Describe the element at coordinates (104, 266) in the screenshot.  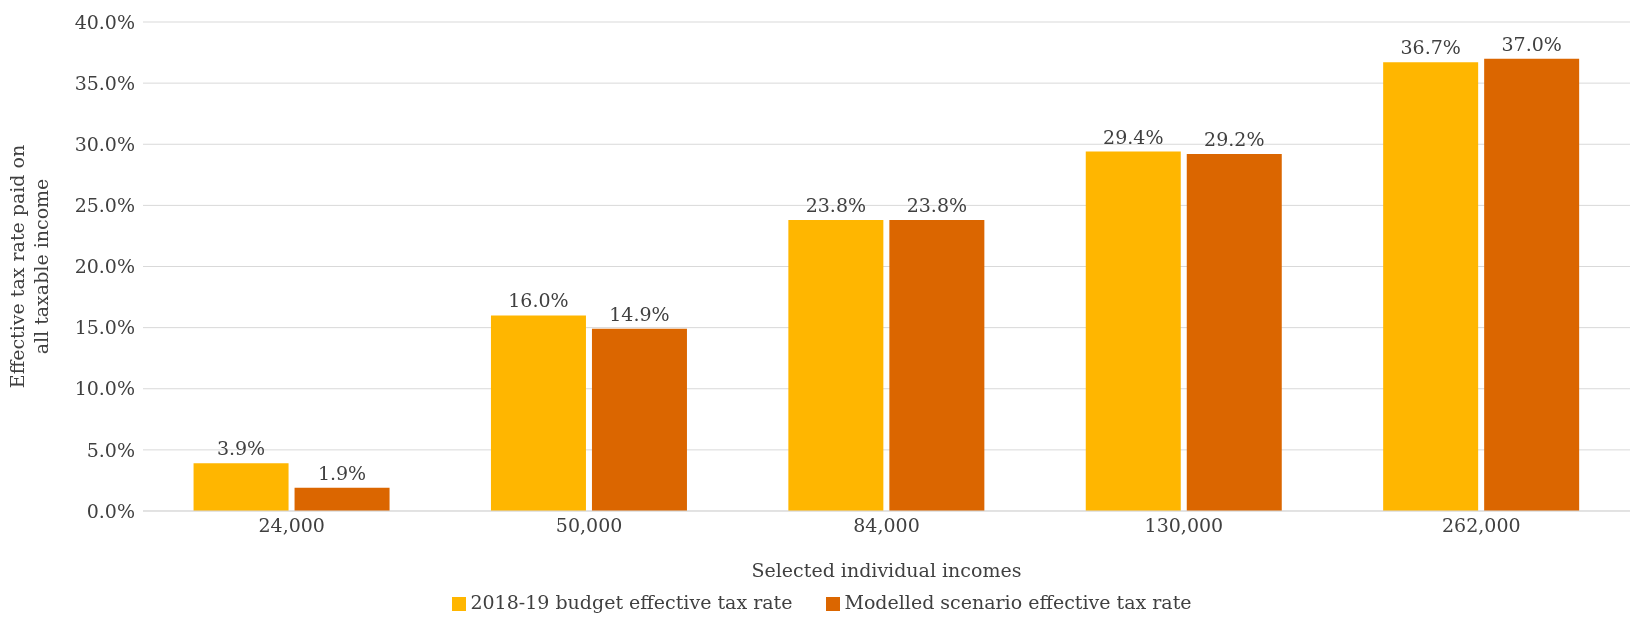
I see `y-tick-label: 20.0%` at that location.